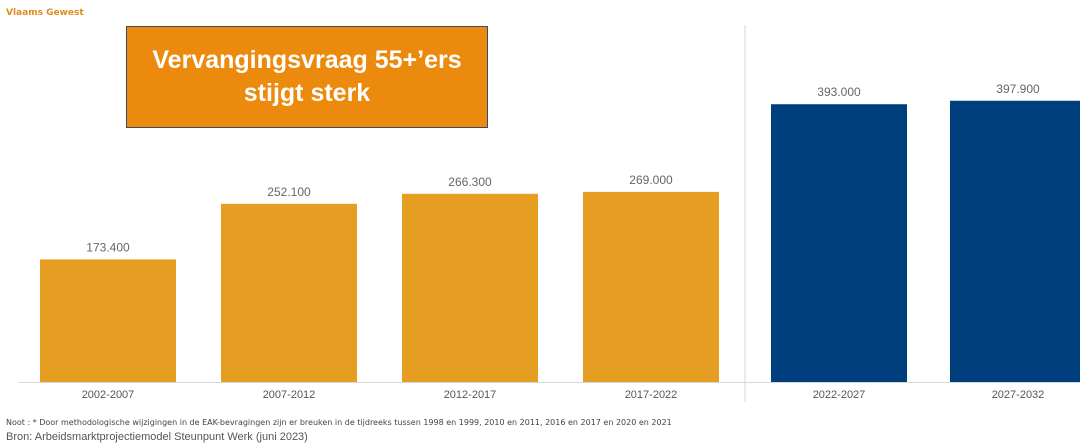  Describe the element at coordinates (470, 287) in the screenshot. I see `bar-2012-2017` at that location.